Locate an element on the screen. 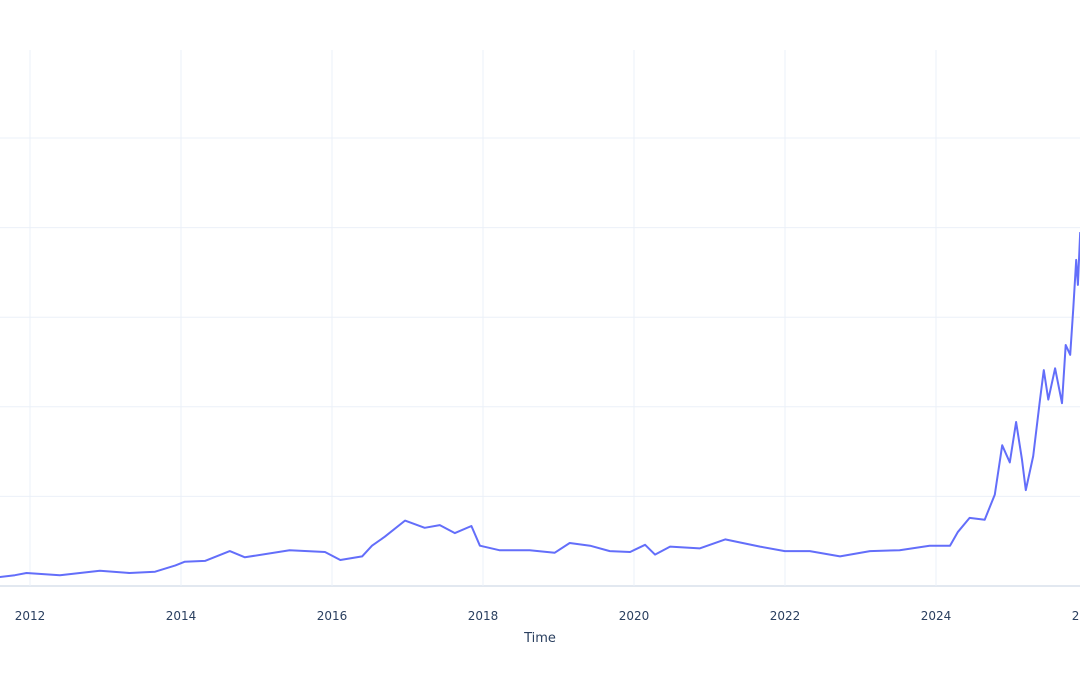 The height and width of the screenshot is (675, 1080). x-tick-label: 2026 is located at coordinates (1076, 616).